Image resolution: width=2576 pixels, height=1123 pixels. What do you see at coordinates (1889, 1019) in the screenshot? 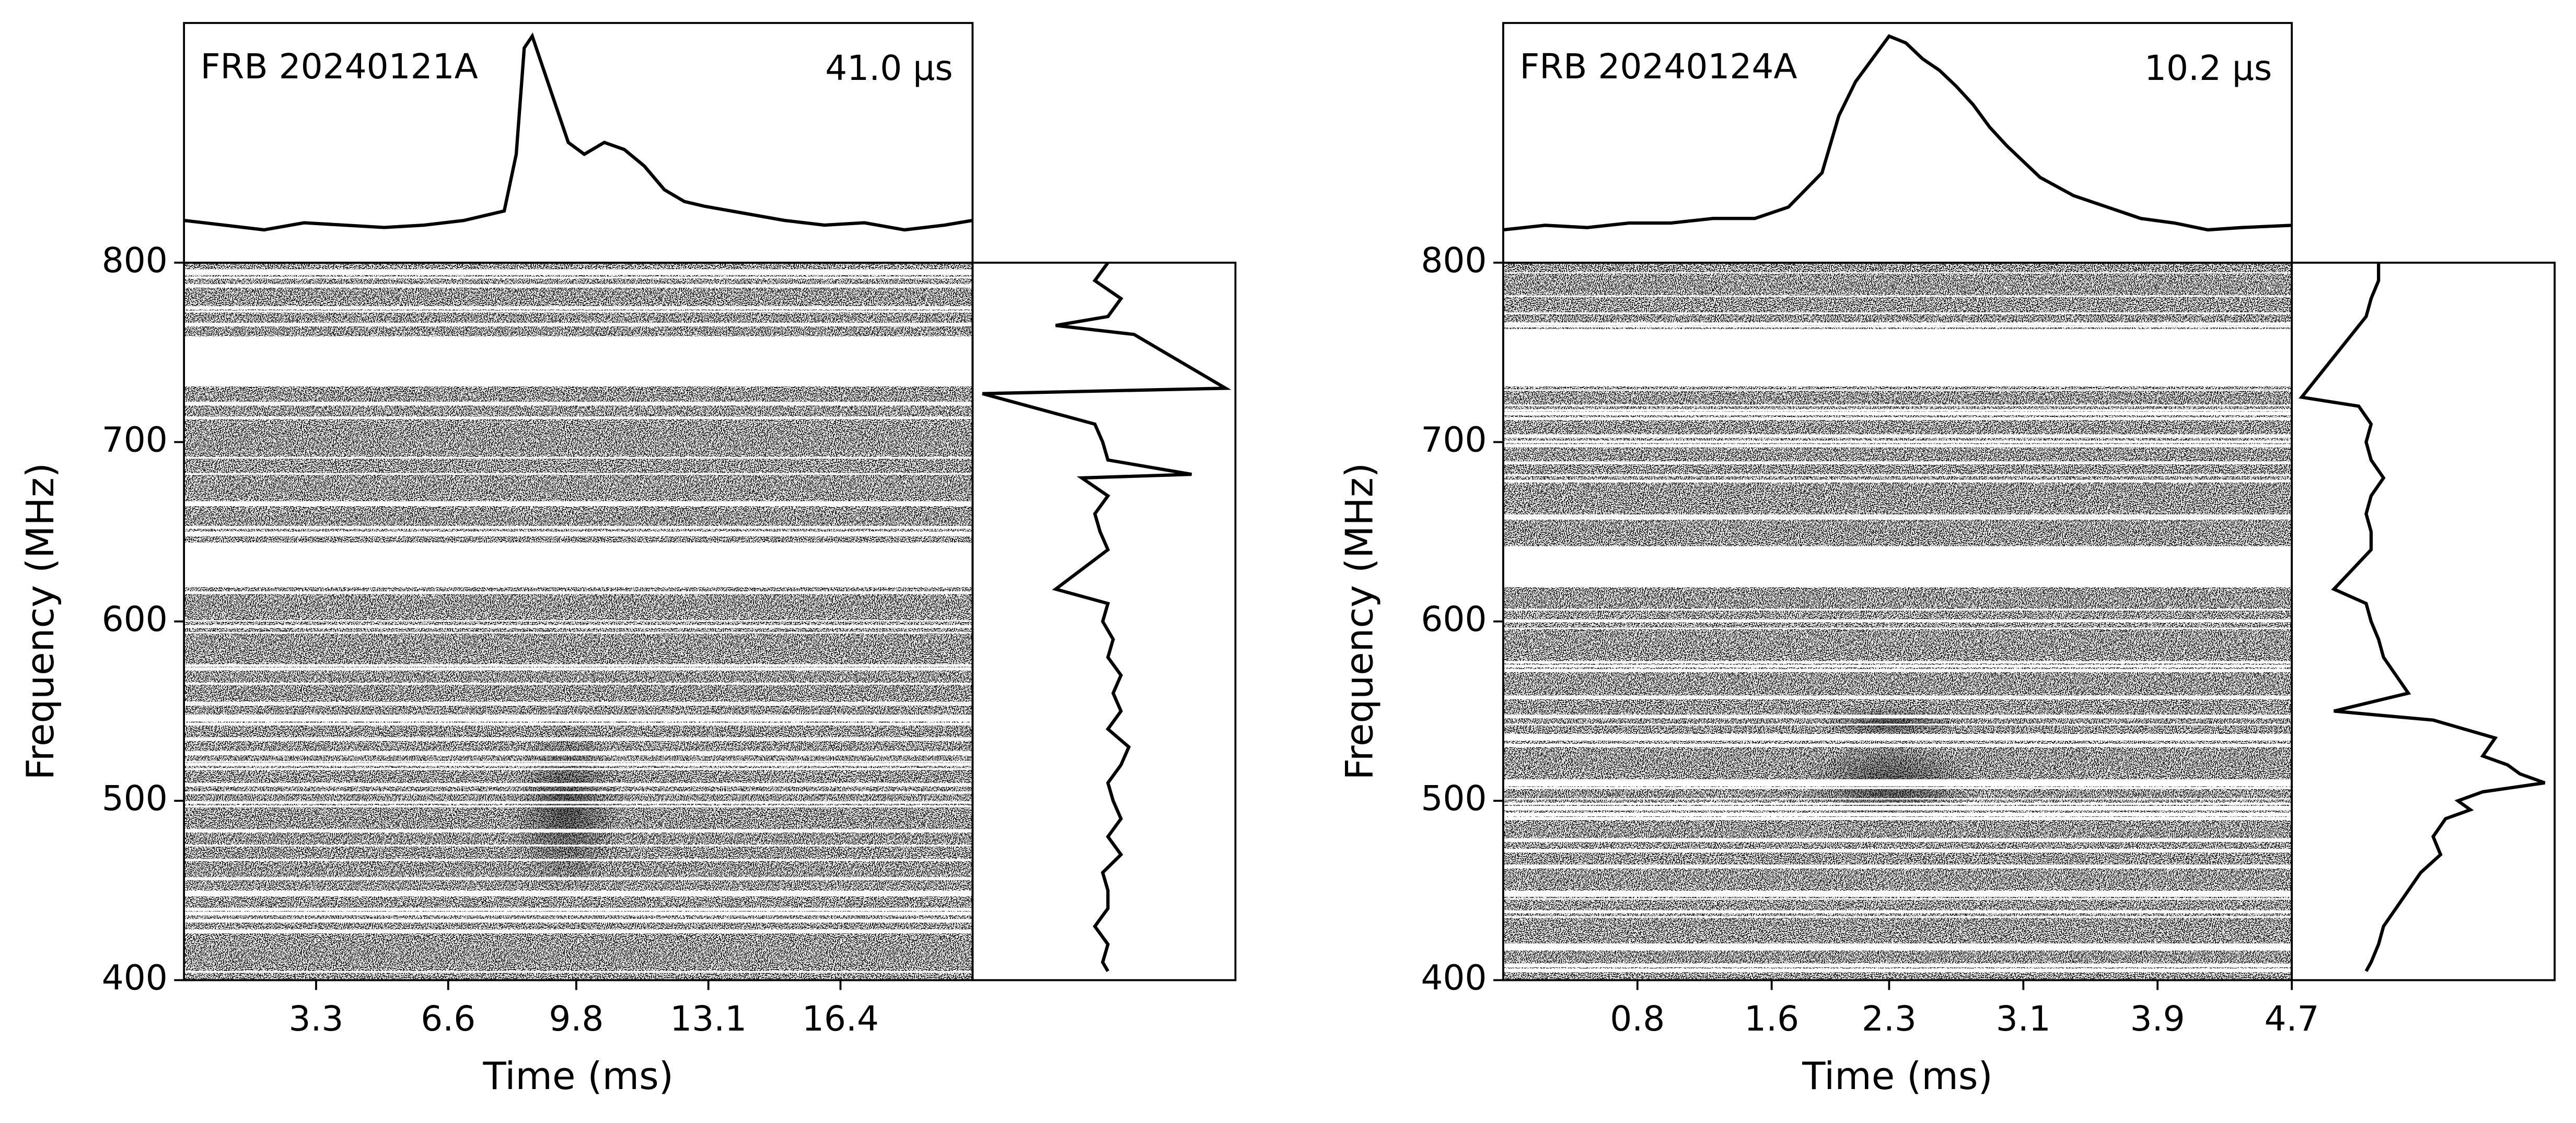
I see `x-tick-label: 2.3` at bounding box center [1889, 1019].